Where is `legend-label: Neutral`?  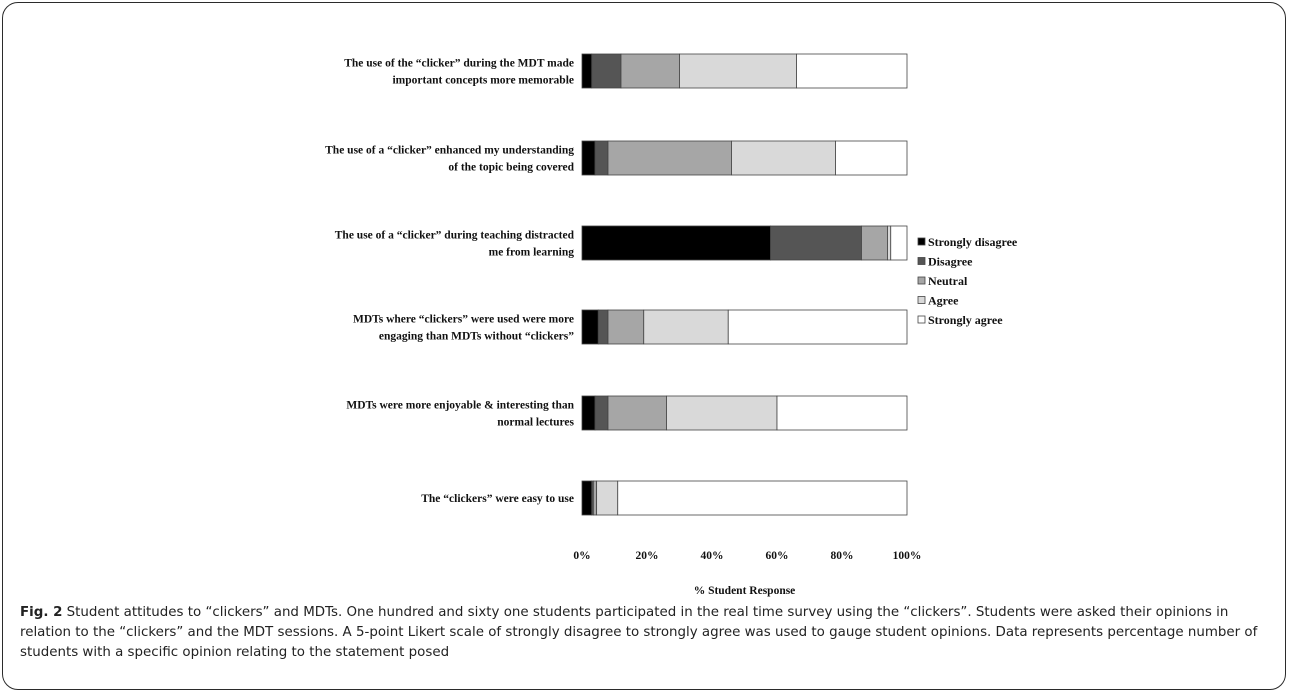 legend-label: Neutral is located at coordinates (948, 281).